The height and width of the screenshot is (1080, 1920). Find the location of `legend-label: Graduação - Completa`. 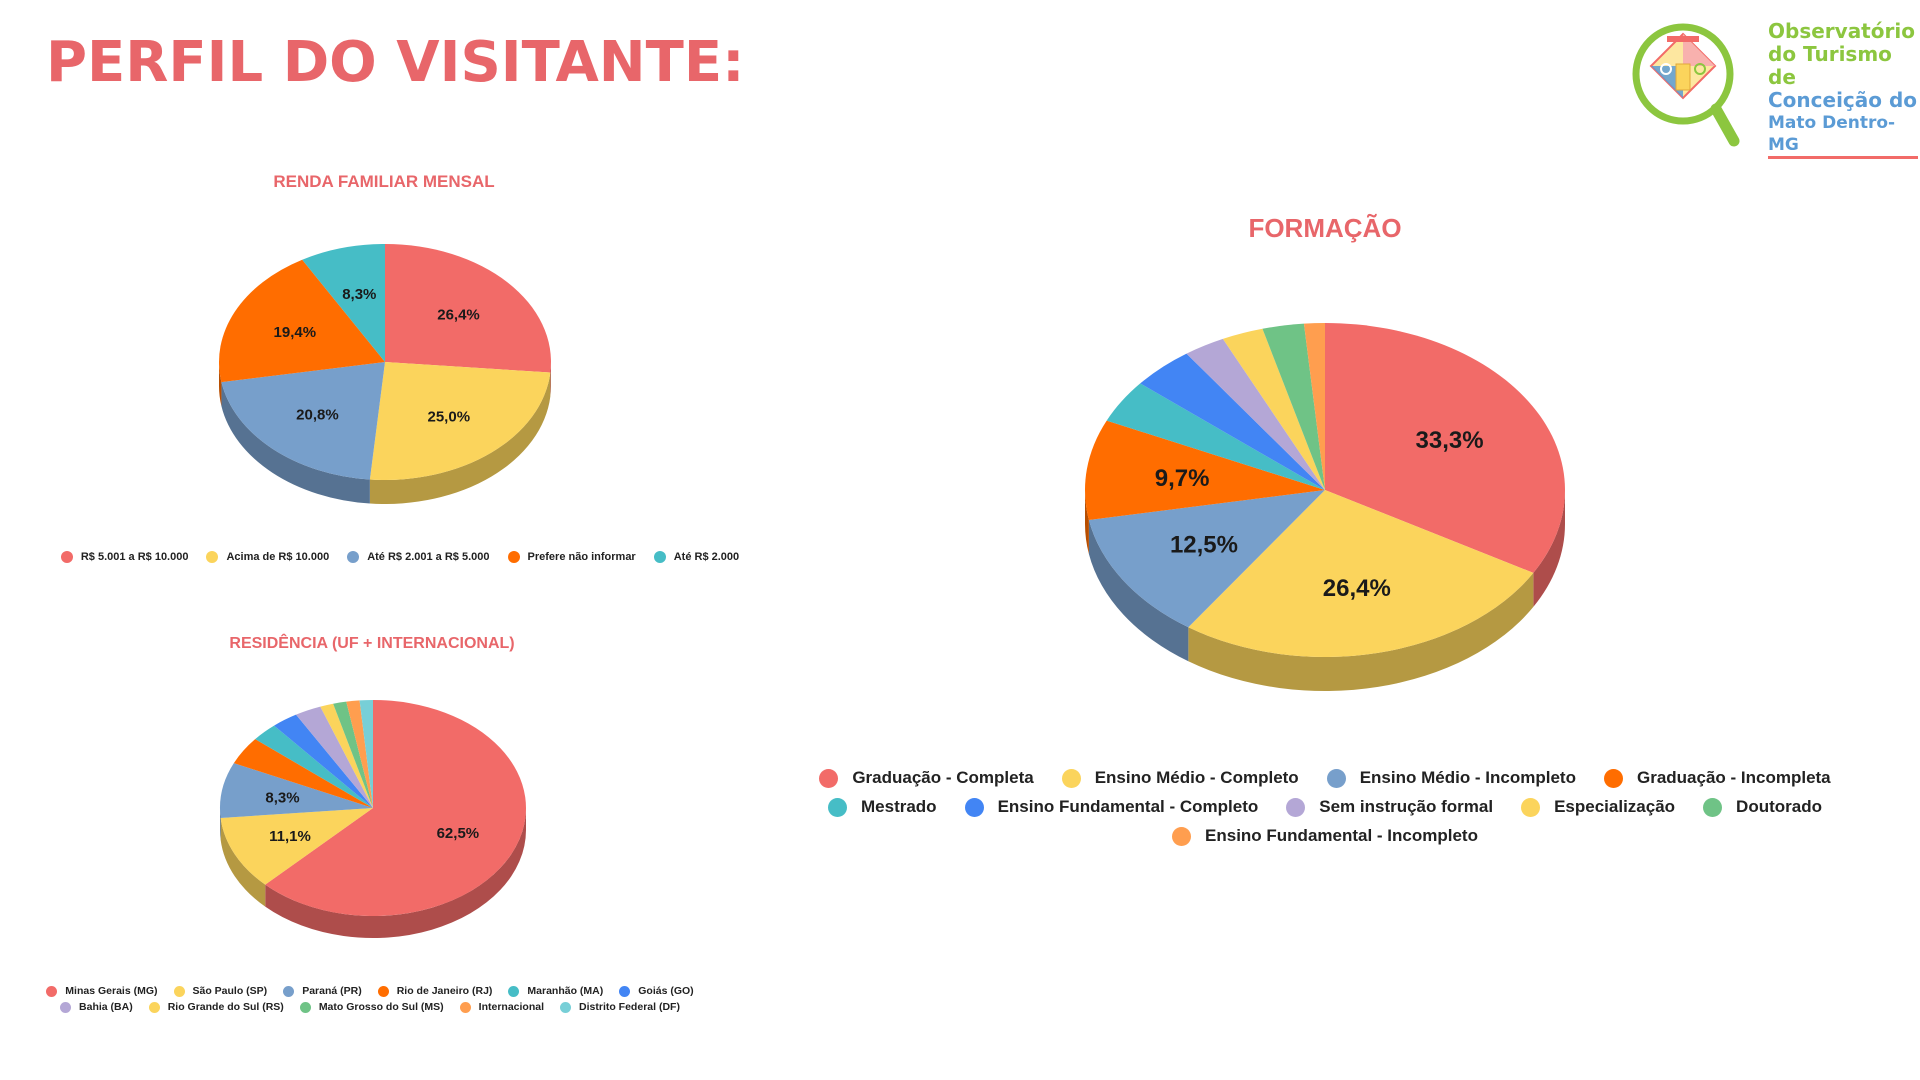

legend-label: Graduação - Completa is located at coordinates (943, 777).